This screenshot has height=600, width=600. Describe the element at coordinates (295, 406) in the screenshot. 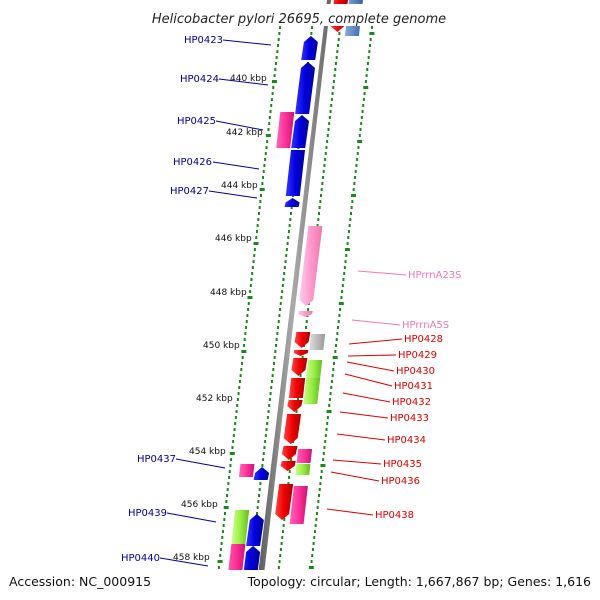

I see `gene-hp0432` at that location.